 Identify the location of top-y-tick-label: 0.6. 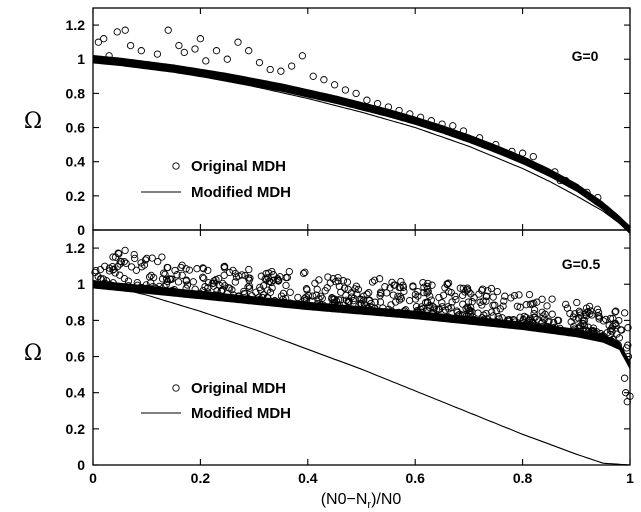
(76, 128).